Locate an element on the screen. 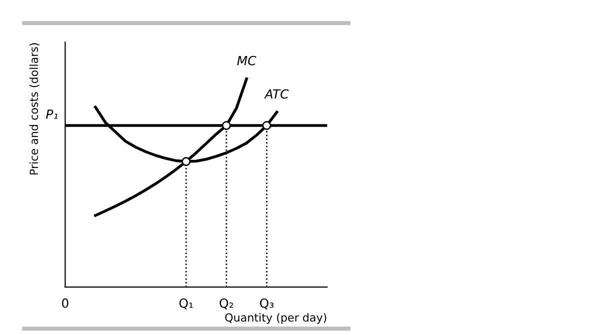  x-tick-label: Q₁ is located at coordinates (186, 304).